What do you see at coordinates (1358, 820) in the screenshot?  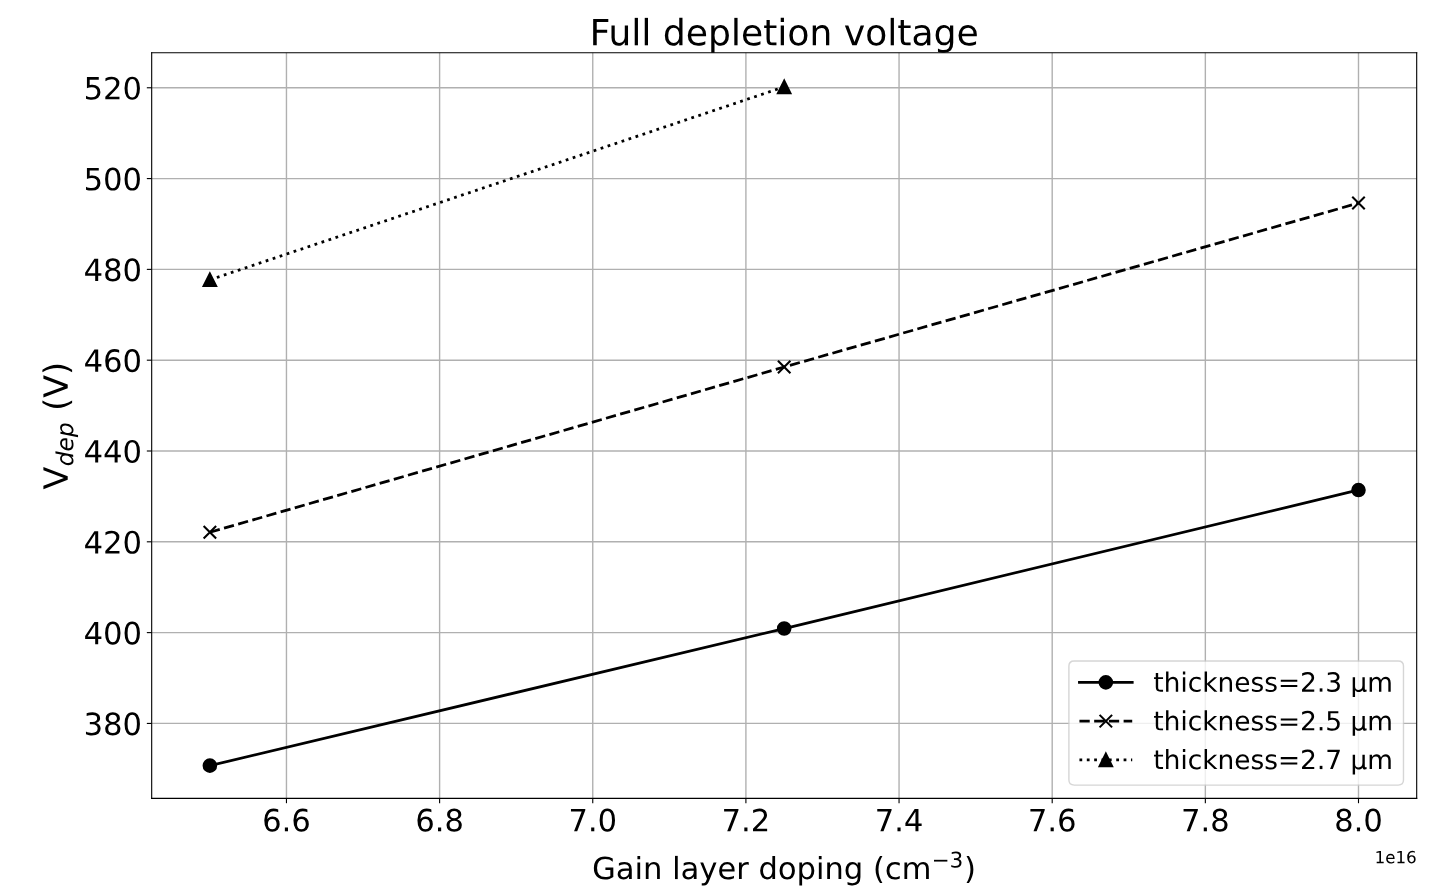 I see `x-tick-label: 8.0` at bounding box center [1358, 820].